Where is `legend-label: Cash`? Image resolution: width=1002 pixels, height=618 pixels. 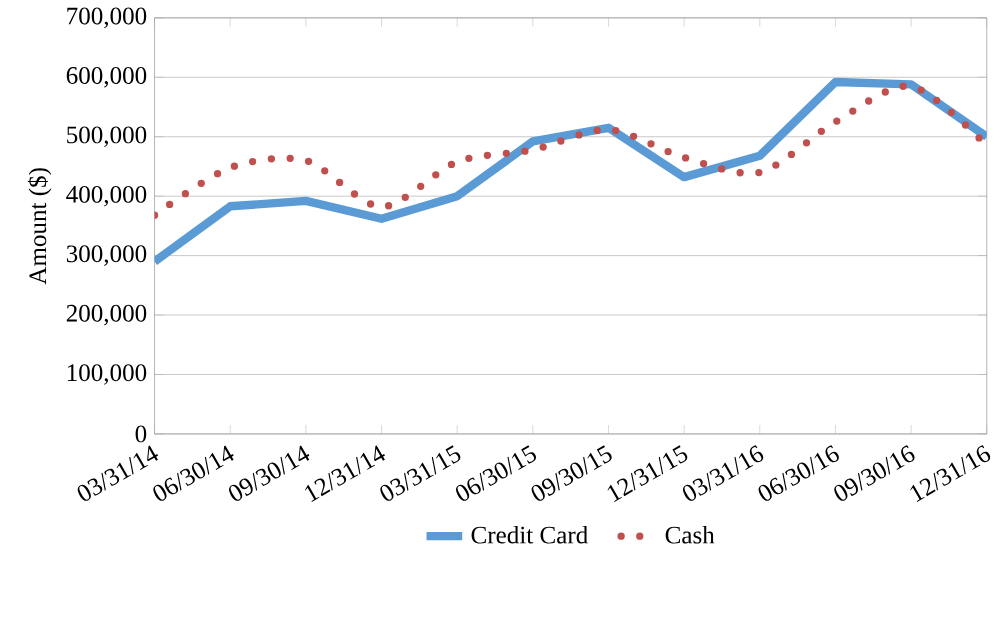 legend-label: Cash is located at coordinates (690, 534).